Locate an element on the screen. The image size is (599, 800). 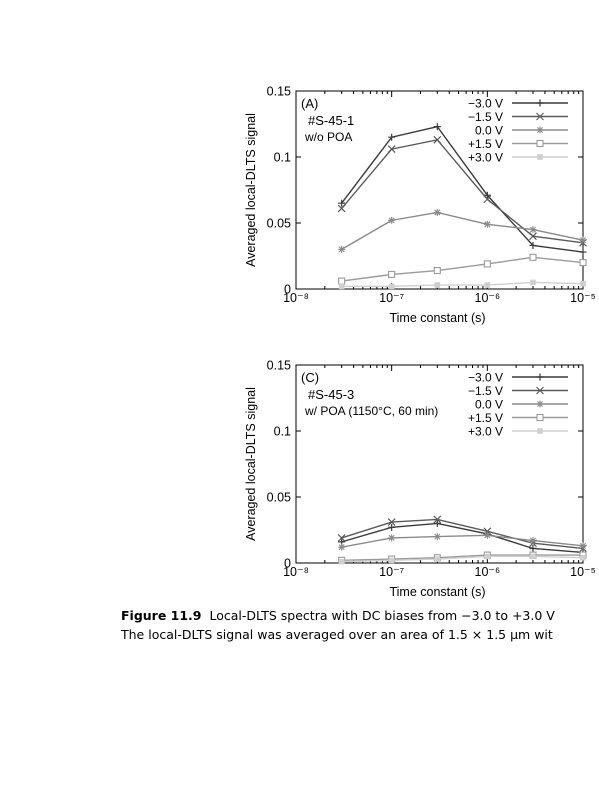
legend-label: 0.0 V is located at coordinates (489, 131).